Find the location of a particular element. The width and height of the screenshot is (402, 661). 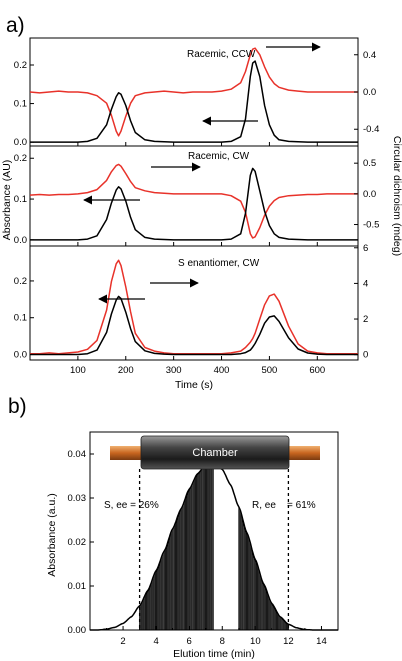

ytick-label-mid-left-2: 0.2 is located at coordinates (20, 158).